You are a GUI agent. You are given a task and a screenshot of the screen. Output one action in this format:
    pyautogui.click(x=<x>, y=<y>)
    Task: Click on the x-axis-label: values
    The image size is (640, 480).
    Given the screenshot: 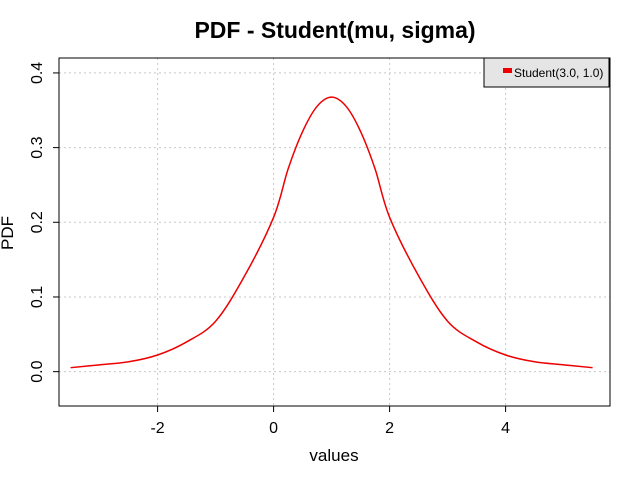 What is the action you would take?
    pyautogui.click(x=333, y=455)
    